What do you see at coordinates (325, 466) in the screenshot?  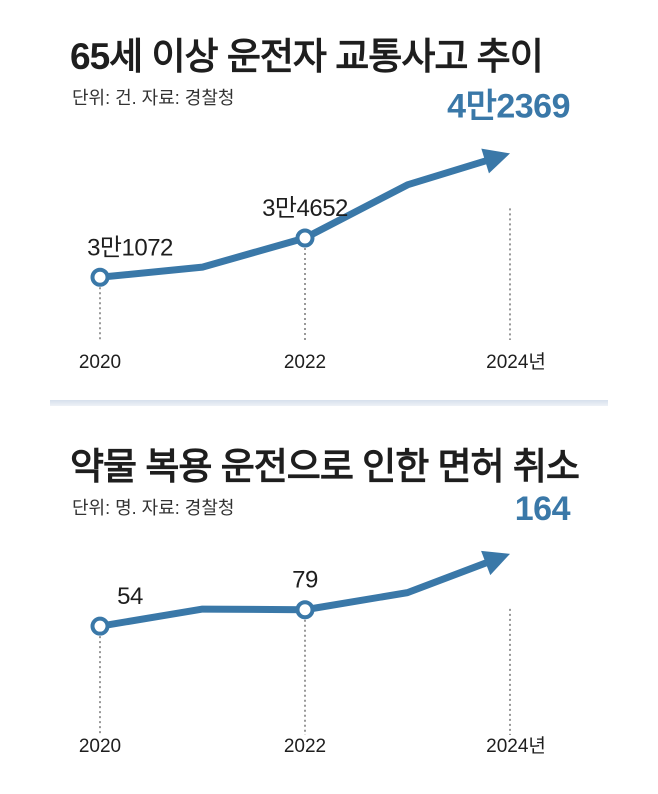 I see `chart-title: 약물 복용 운전으로 인한 면허 취소` at bounding box center [325, 466].